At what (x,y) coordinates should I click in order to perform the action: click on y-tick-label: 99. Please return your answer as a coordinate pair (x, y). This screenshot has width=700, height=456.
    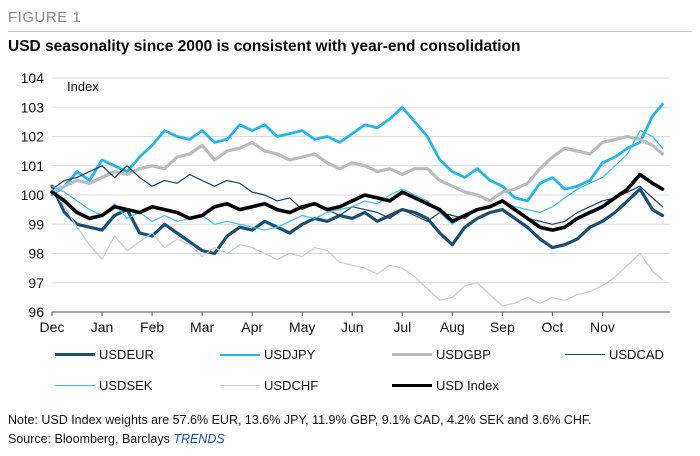
    Looking at the image, I should click on (36, 224).